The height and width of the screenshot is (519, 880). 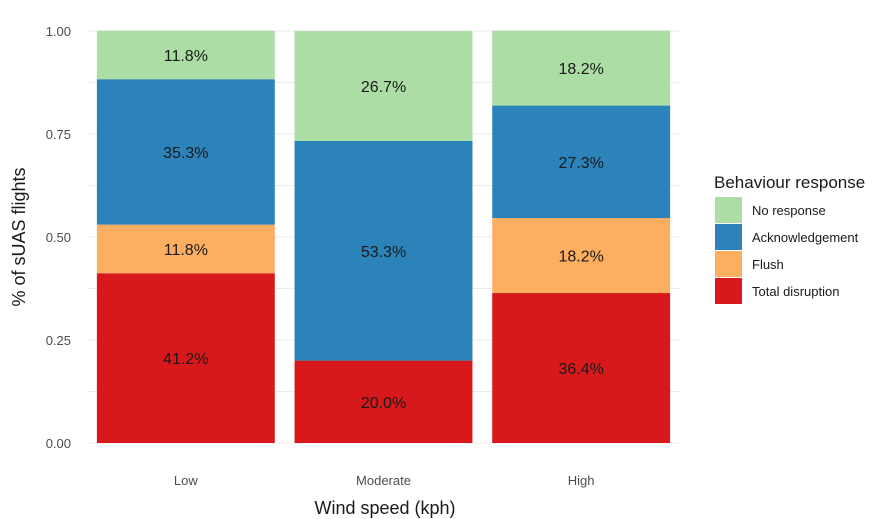 I want to click on y-tick-label: 0.75, so click(x=58, y=134).